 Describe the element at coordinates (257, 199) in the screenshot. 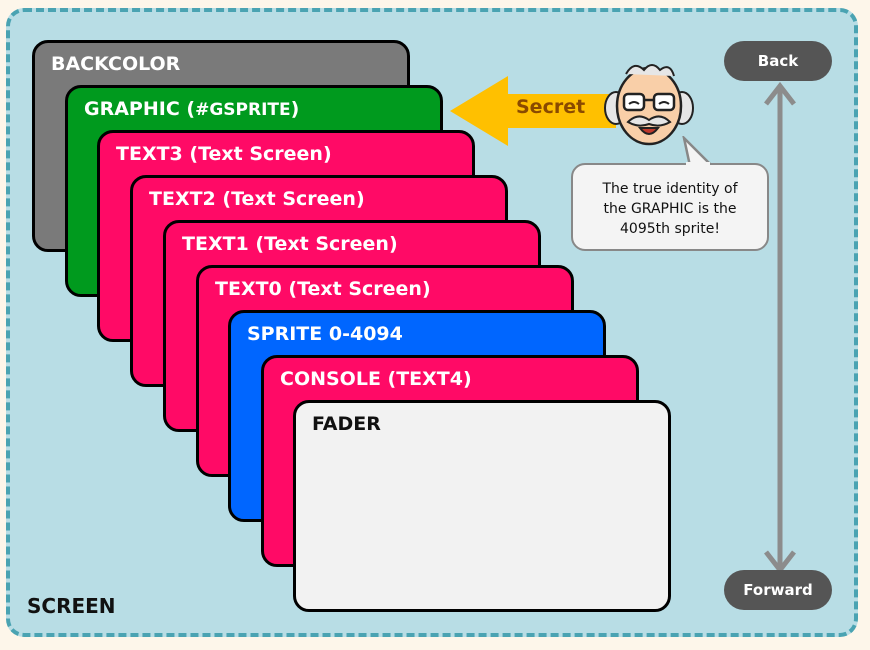

I see `layer-text2-label: TEXT2 (Text Screen)` at that location.